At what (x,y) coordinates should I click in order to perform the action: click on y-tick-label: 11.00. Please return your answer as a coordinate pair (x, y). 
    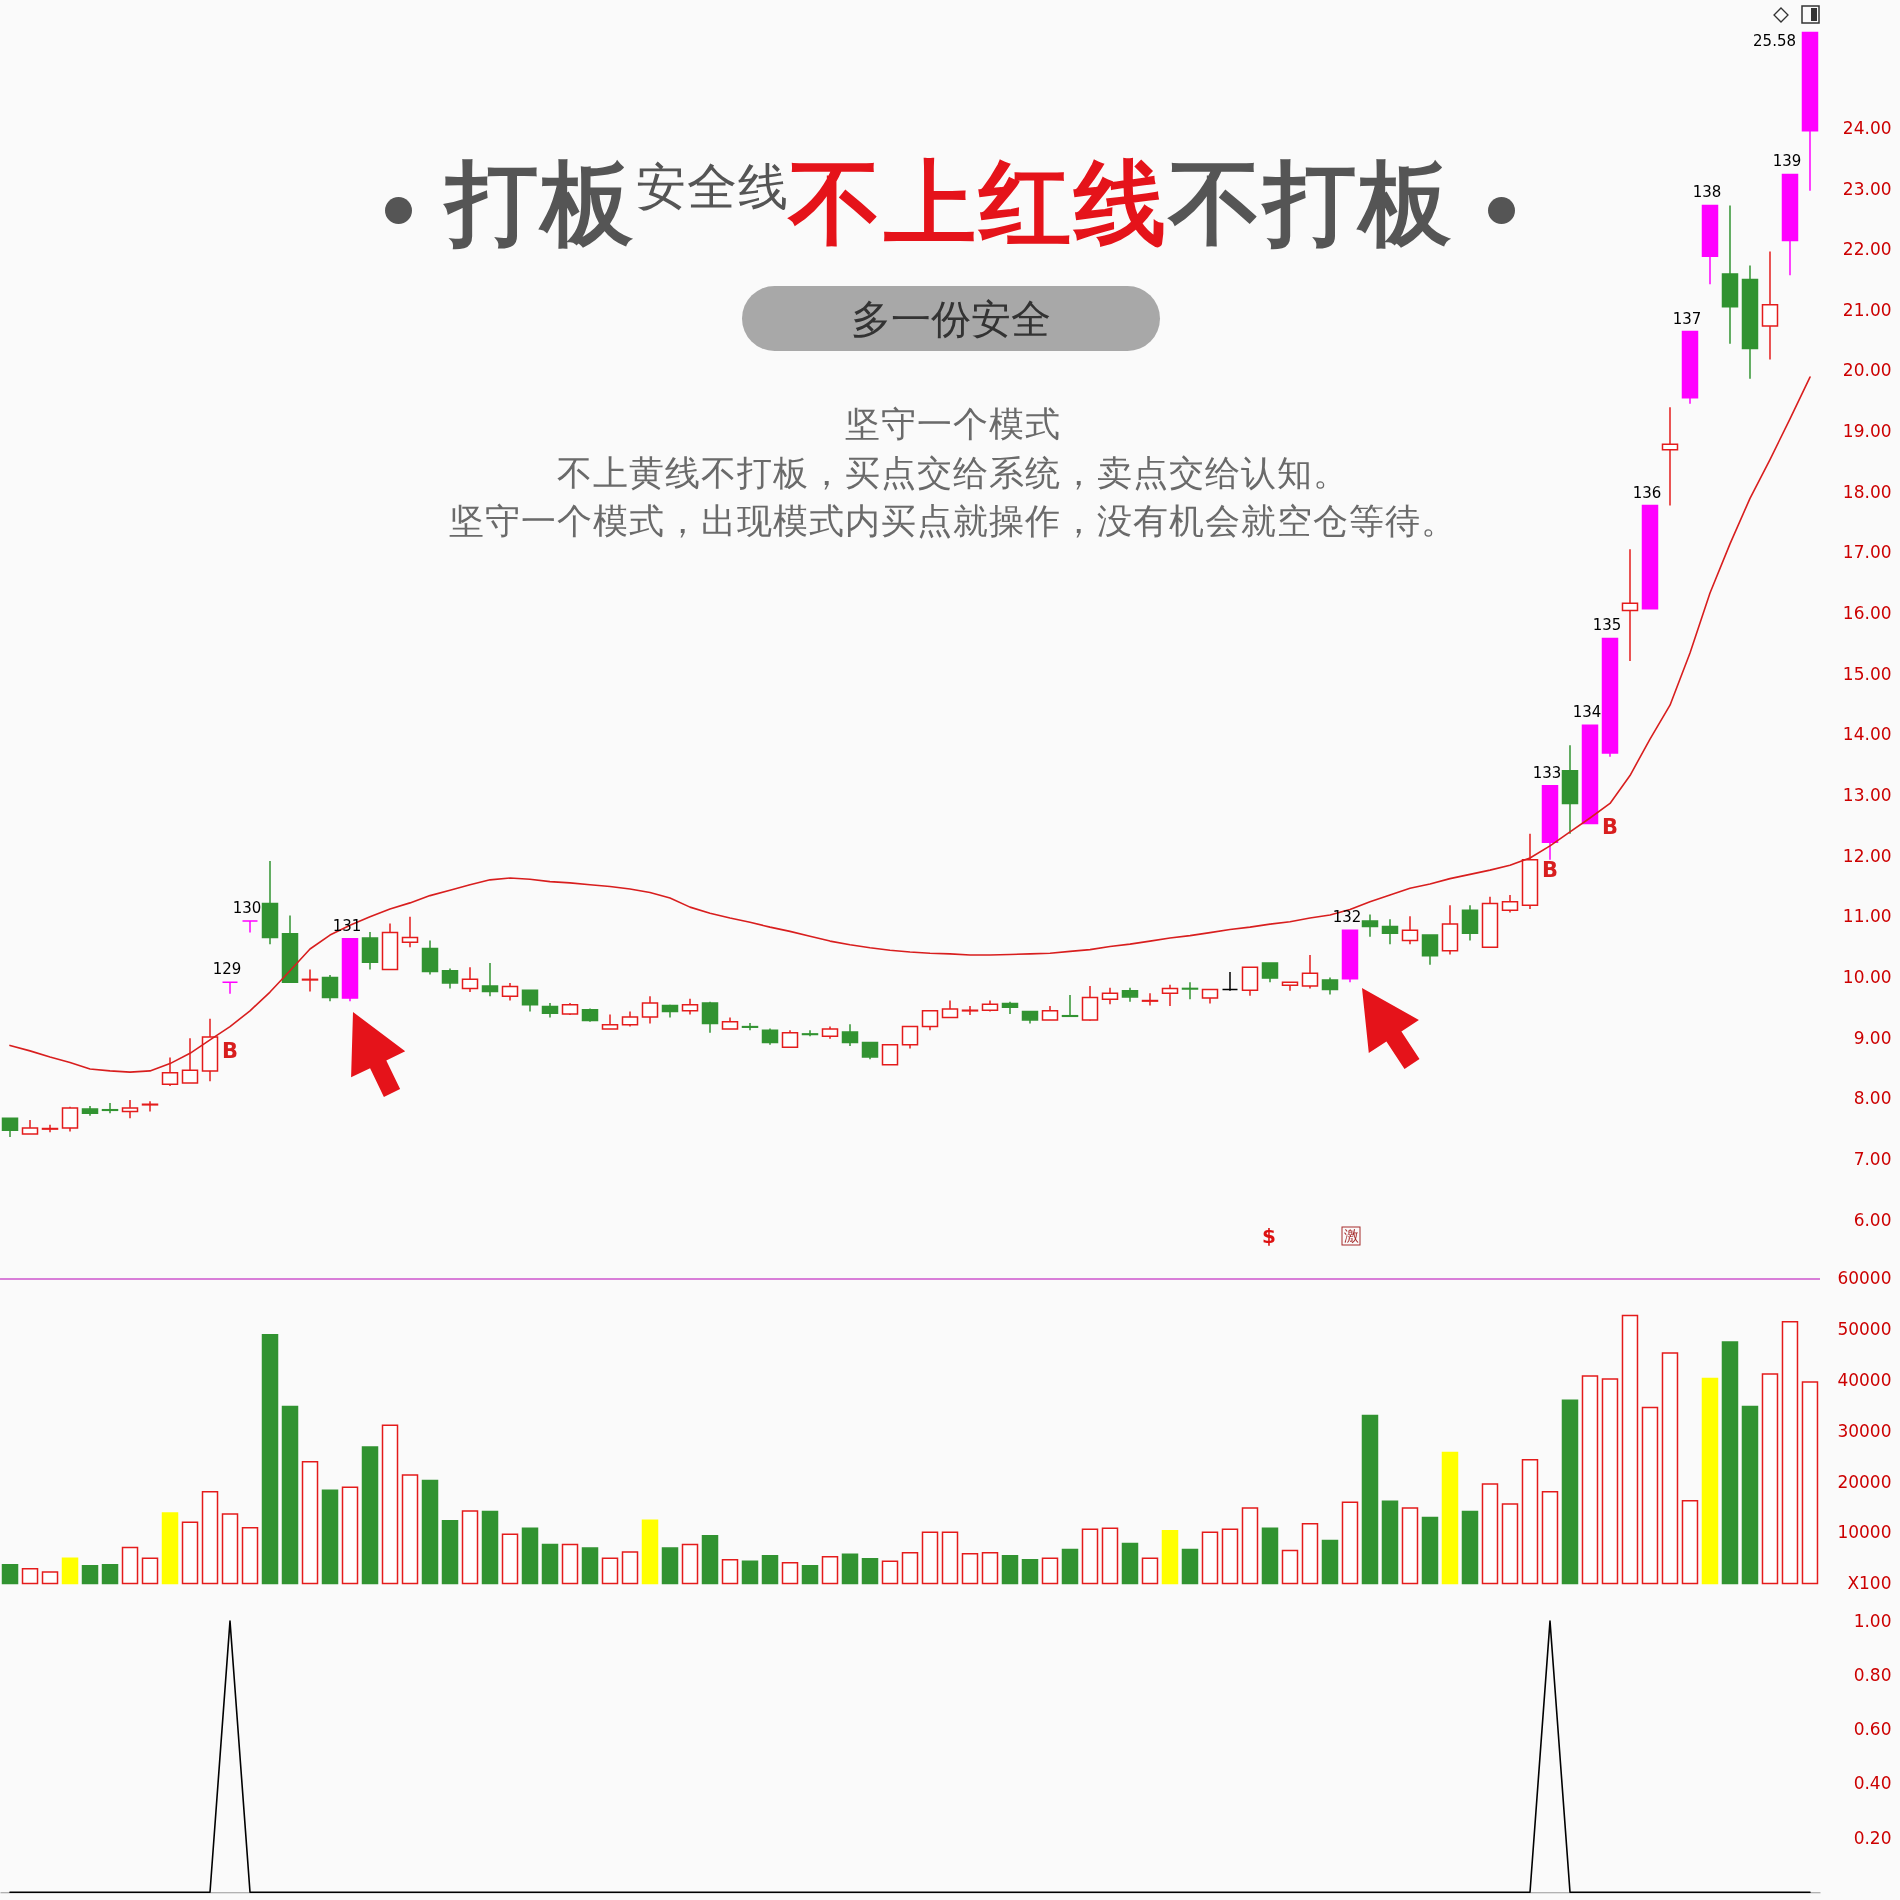
    Looking at the image, I should click on (1867, 916).